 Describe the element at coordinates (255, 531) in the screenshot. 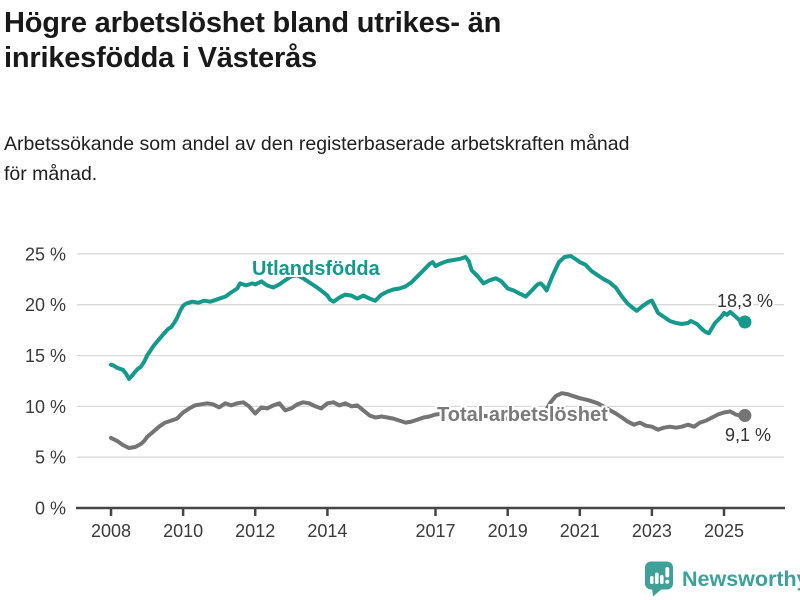

I see `svg-text: 2012` at that location.